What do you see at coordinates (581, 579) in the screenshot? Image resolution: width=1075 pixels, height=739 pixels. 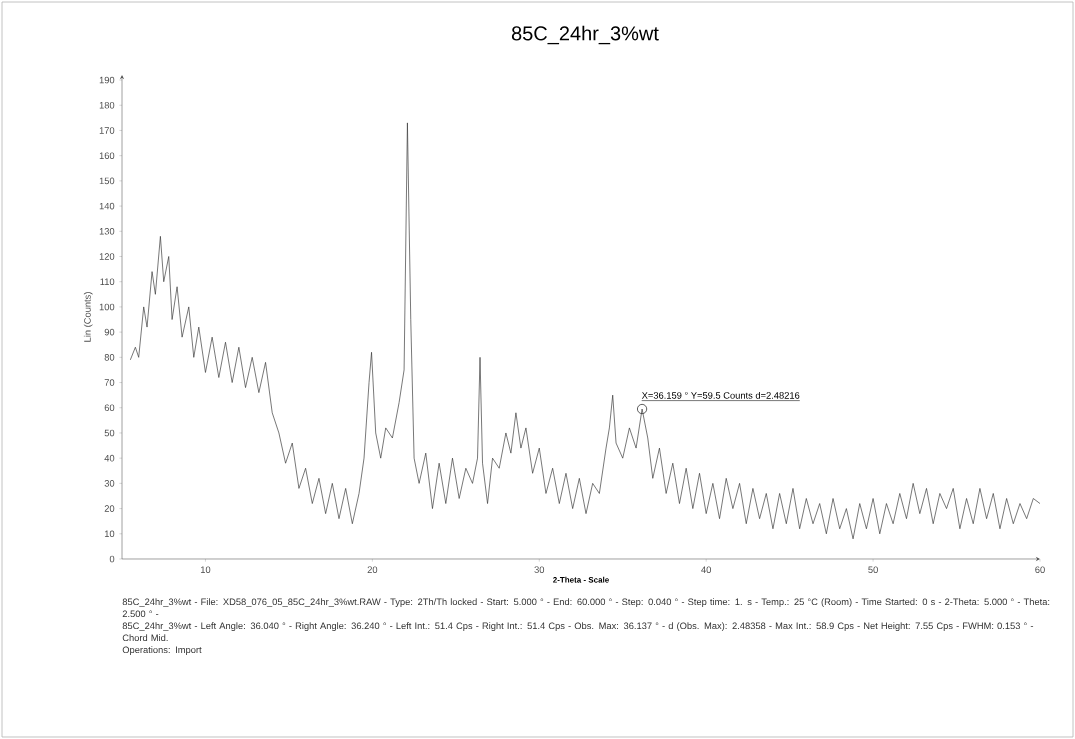 I see `x-axis-title: 2-Theta - Scale` at bounding box center [581, 579].